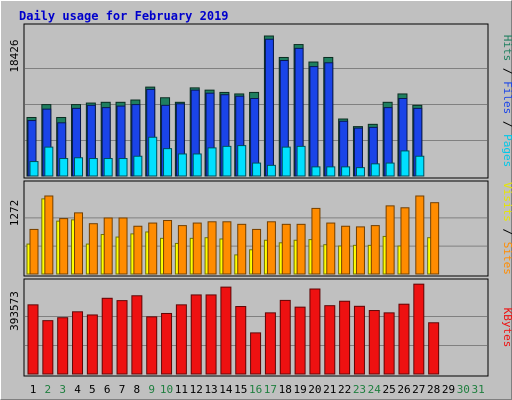 The height and width of the screenshot is (400, 512). Describe the element at coordinates (433, 389) in the screenshot. I see `day-label: 28` at that location.